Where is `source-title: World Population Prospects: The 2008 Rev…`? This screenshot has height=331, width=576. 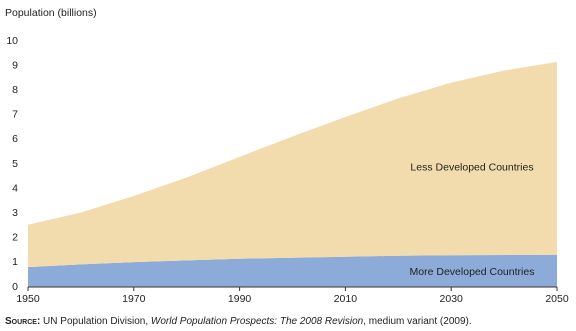 source-title: World Population Prospects: The 2008 Rev… is located at coordinates (257, 321).